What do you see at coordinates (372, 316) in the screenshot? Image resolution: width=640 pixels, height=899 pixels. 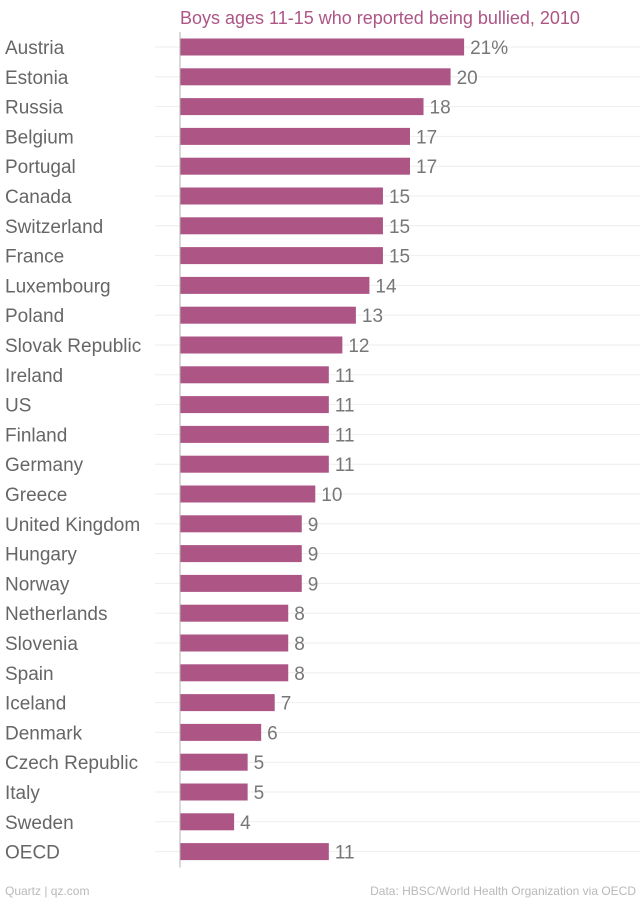 I see `value-label: 13` at bounding box center [372, 316].